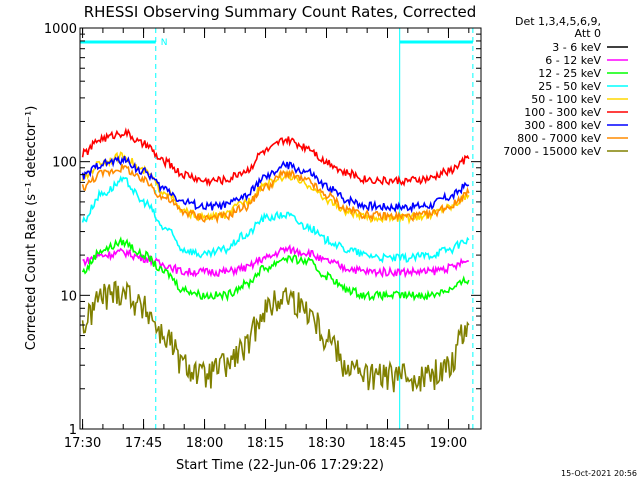  Describe the element at coordinates (559, 138) in the screenshot. I see `legend-label: 800 - 7000 keV` at that location.